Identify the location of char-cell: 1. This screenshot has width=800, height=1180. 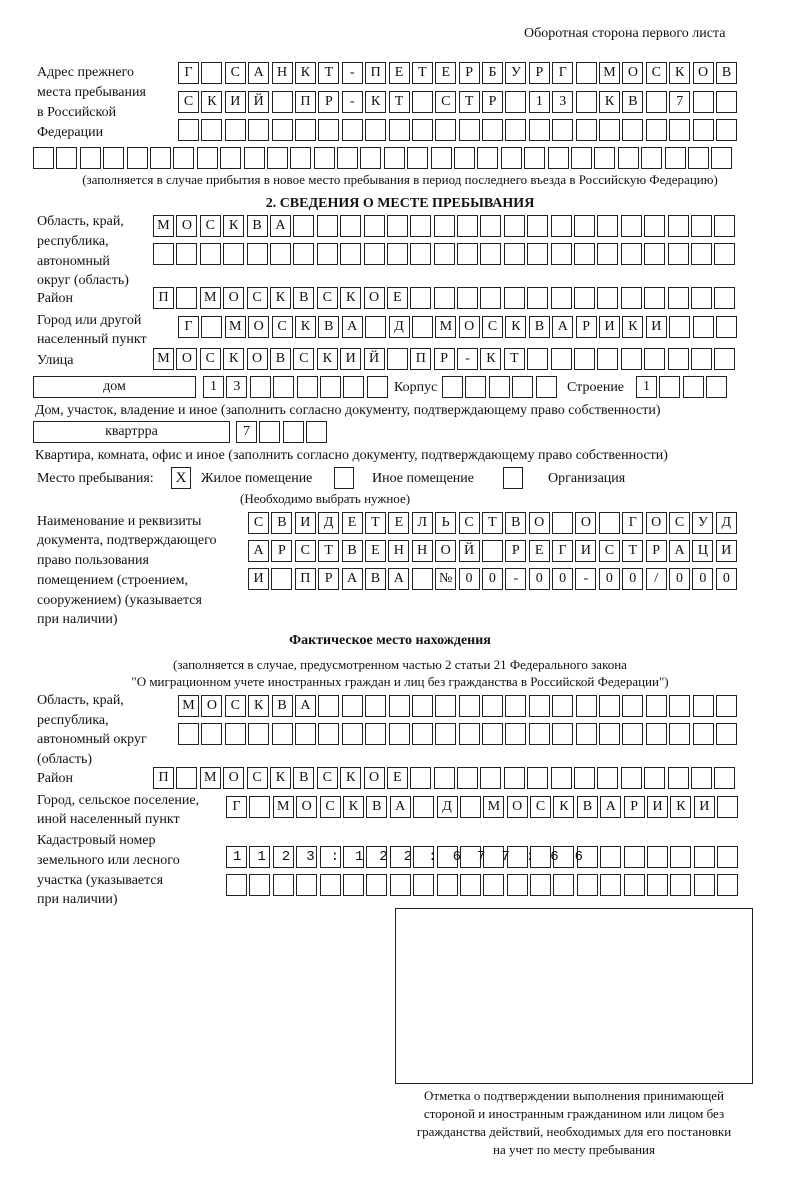
(646, 387).